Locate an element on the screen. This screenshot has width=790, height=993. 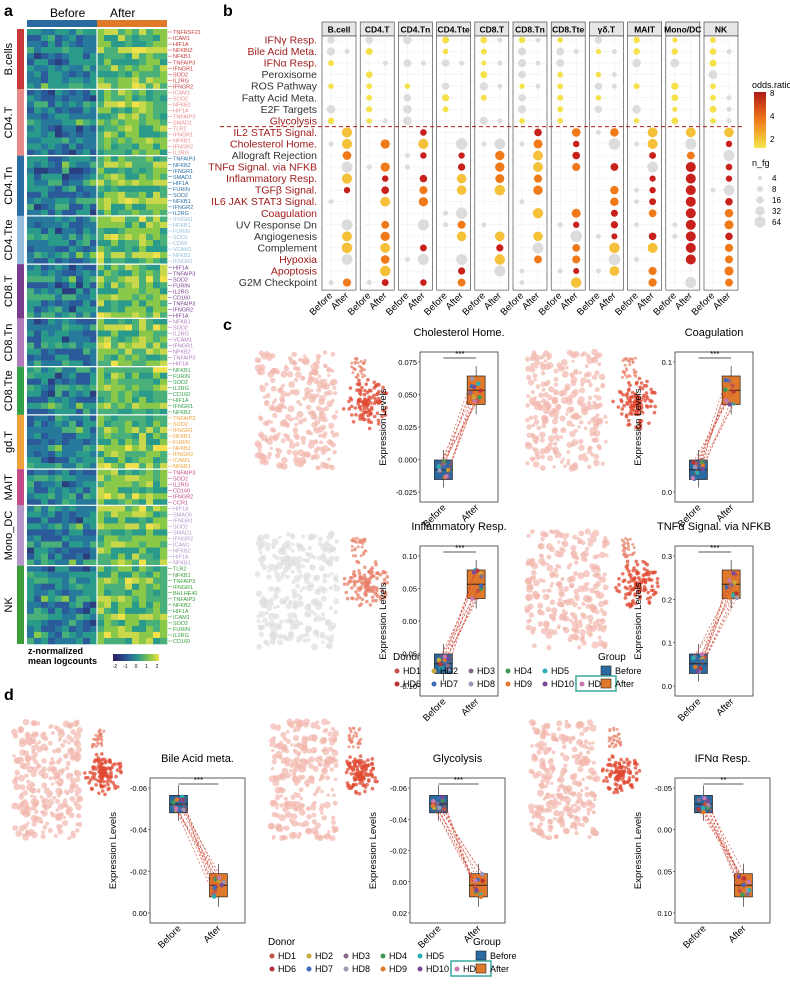
c-coagulation-point is located at coordinates (693, 478).